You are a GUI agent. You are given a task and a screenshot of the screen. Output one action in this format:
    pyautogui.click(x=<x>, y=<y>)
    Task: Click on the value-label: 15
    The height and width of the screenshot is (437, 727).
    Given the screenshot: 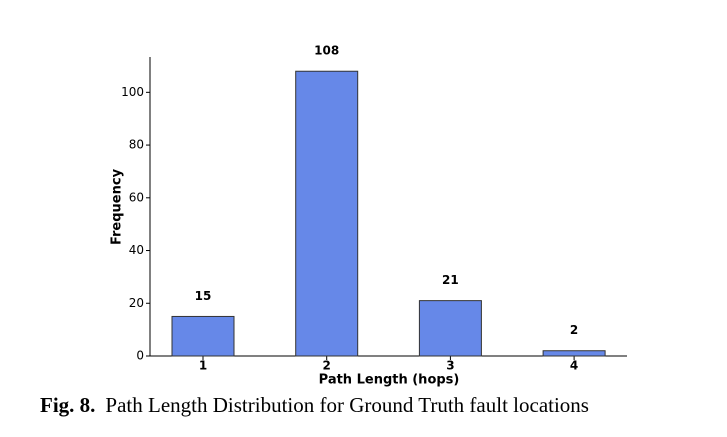 What is the action you would take?
    pyautogui.click(x=203, y=296)
    